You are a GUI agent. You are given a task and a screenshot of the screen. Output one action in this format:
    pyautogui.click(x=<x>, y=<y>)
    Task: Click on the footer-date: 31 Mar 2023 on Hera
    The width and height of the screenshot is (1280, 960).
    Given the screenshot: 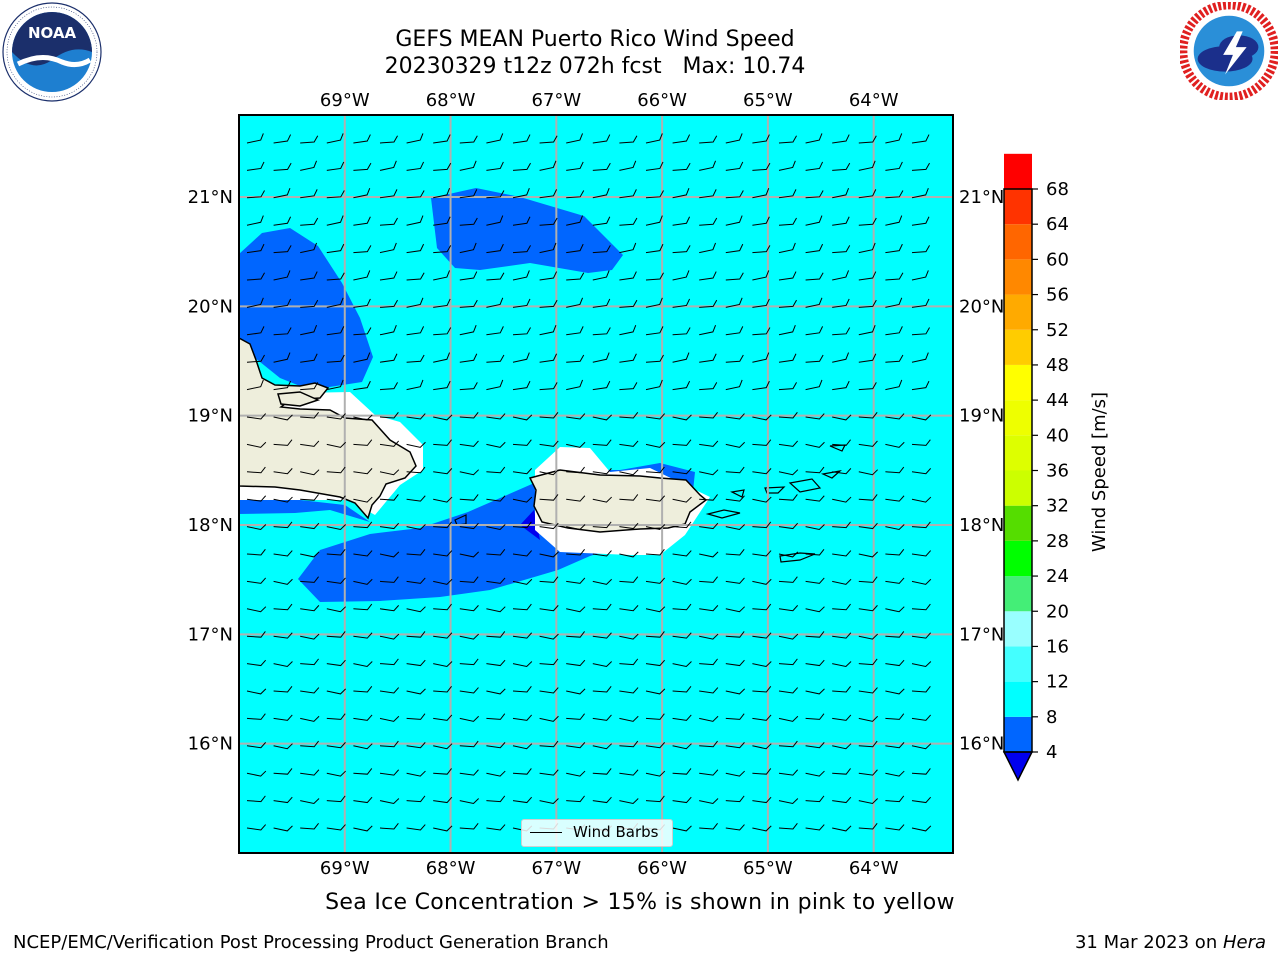 What is the action you would take?
    pyautogui.click(x=1170, y=942)
    